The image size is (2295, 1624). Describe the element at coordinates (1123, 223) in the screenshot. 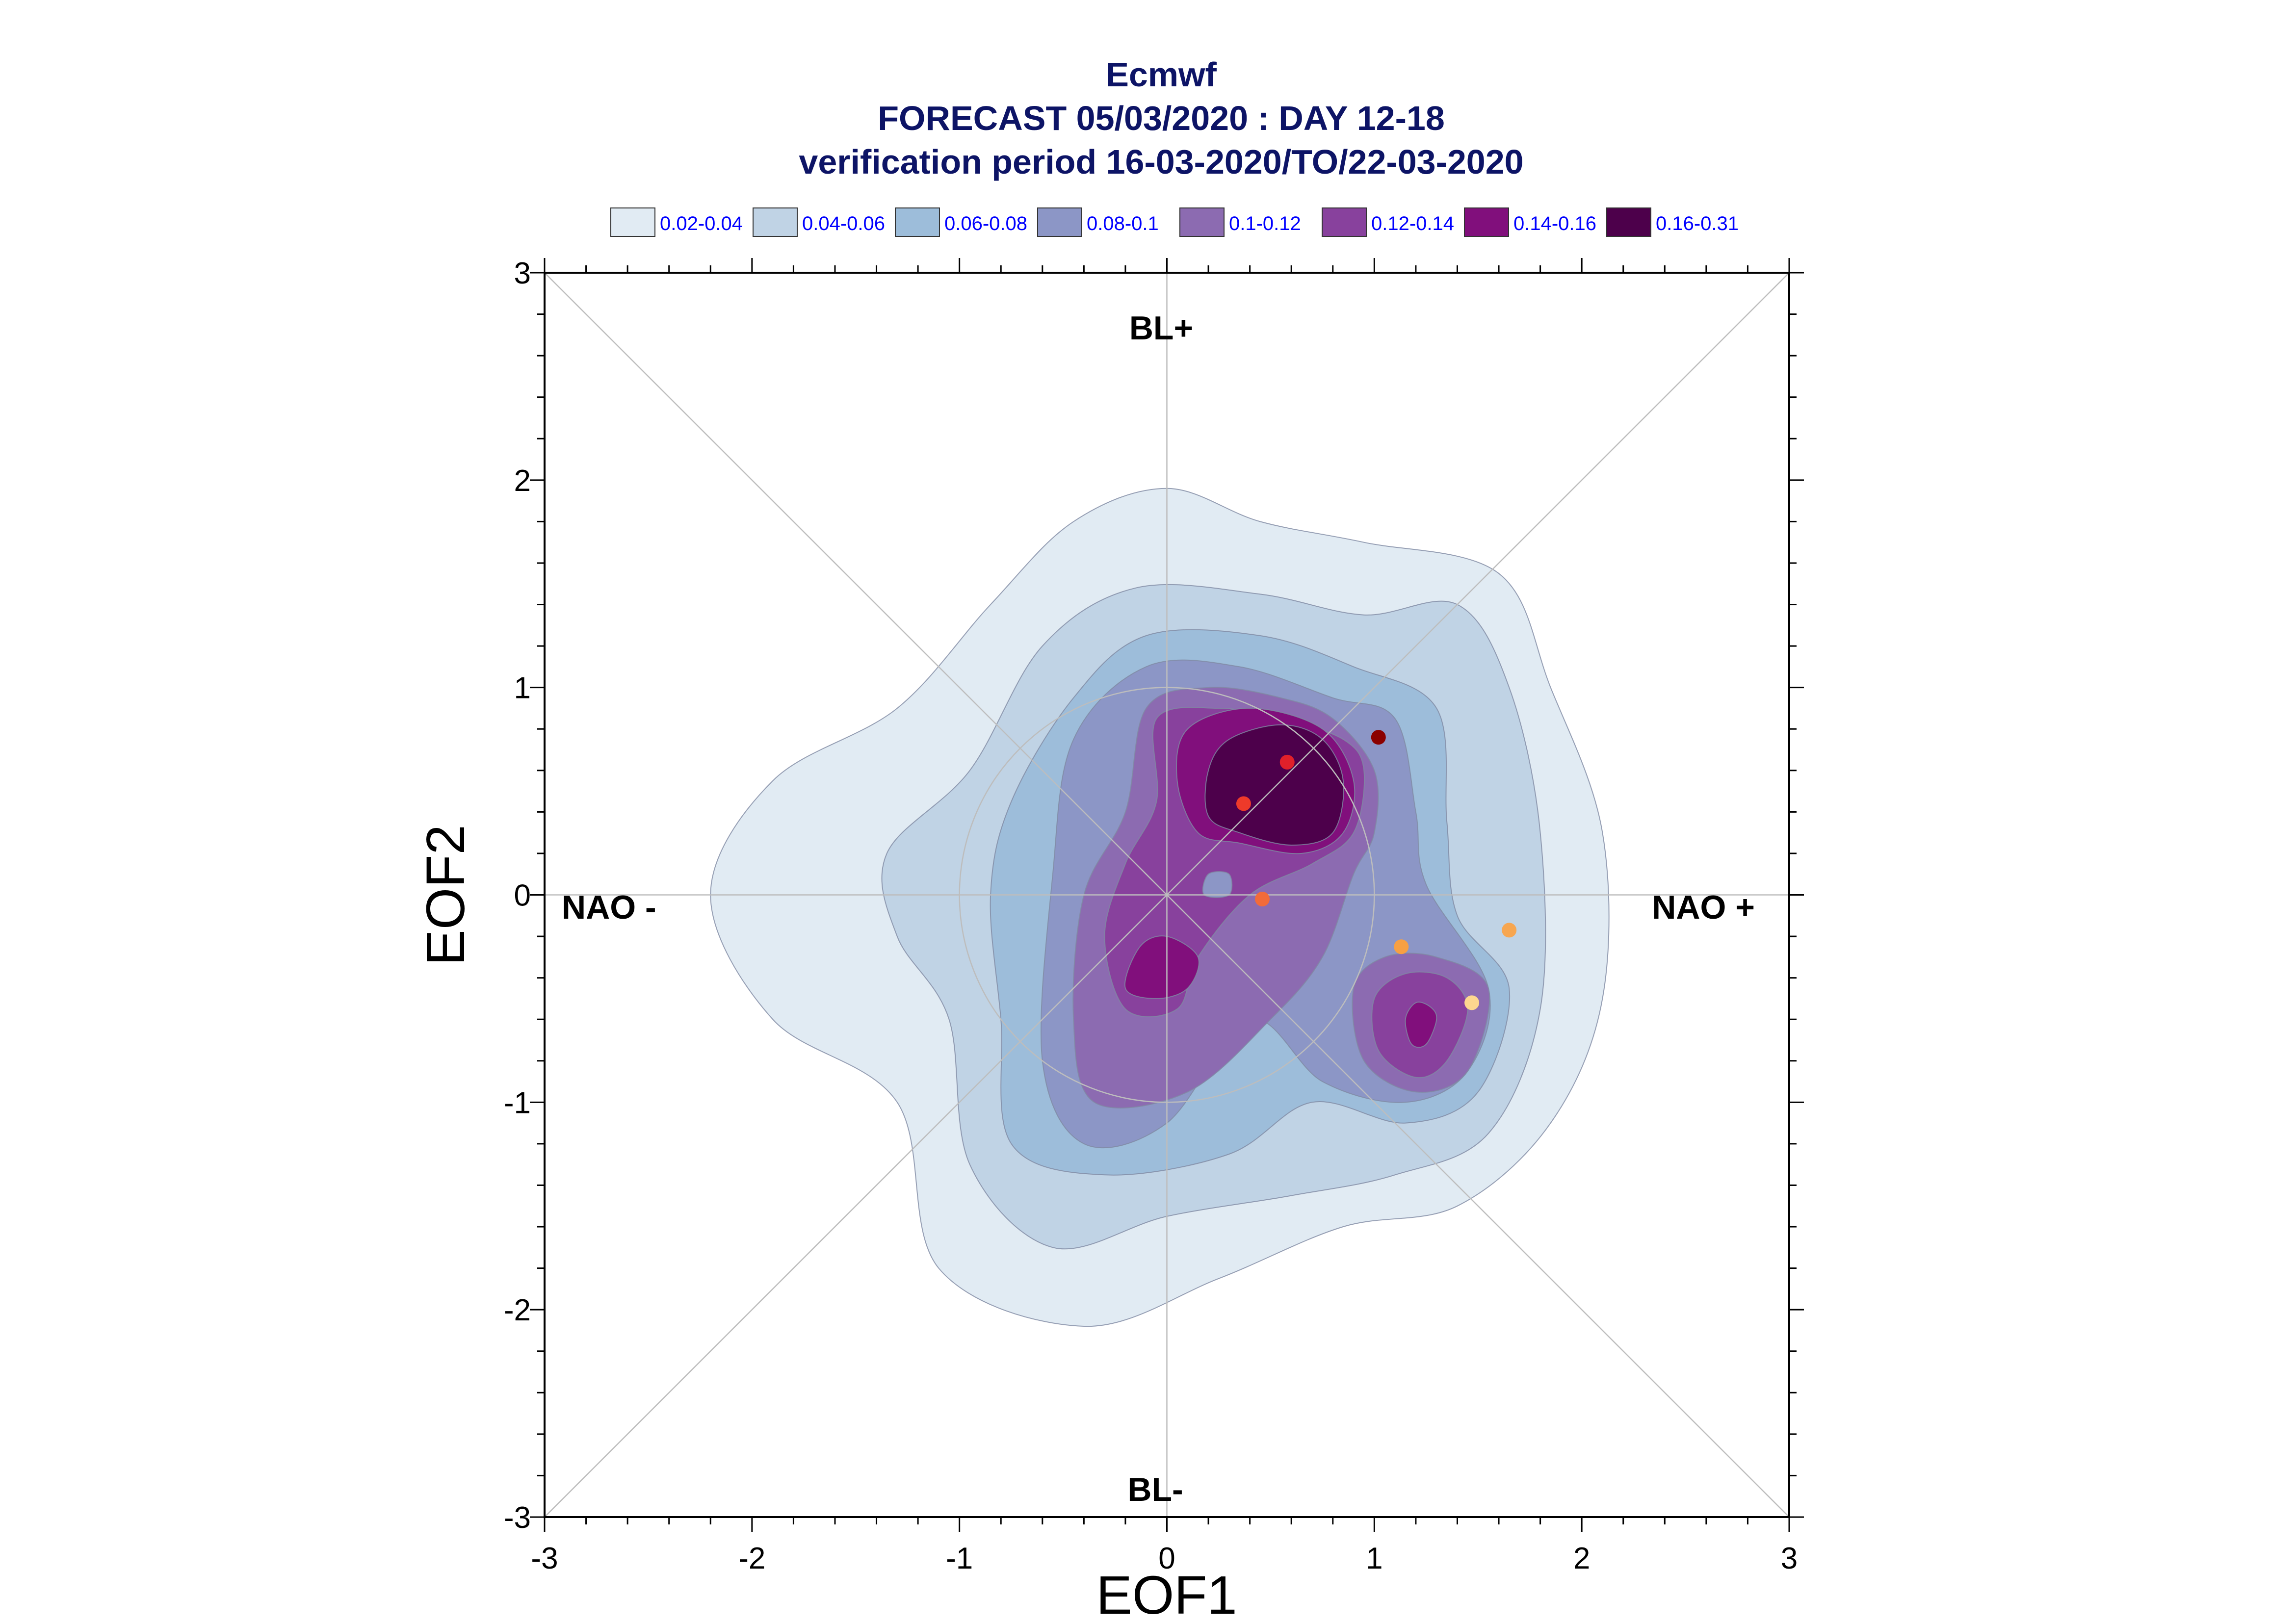

I see `legend-label-4: 0.08-0.1` at that location.